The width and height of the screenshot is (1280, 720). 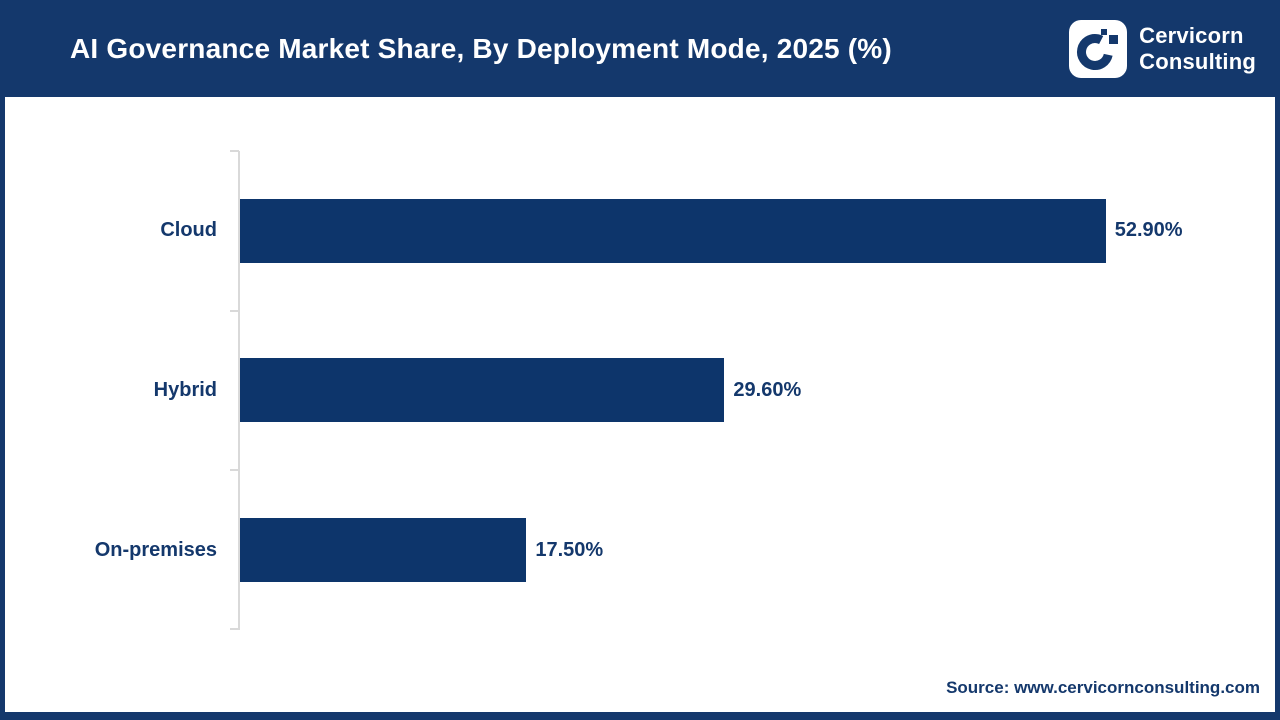 I want to click on brand-name: Cervicorn Consulting, so click(x=1197, y=49).